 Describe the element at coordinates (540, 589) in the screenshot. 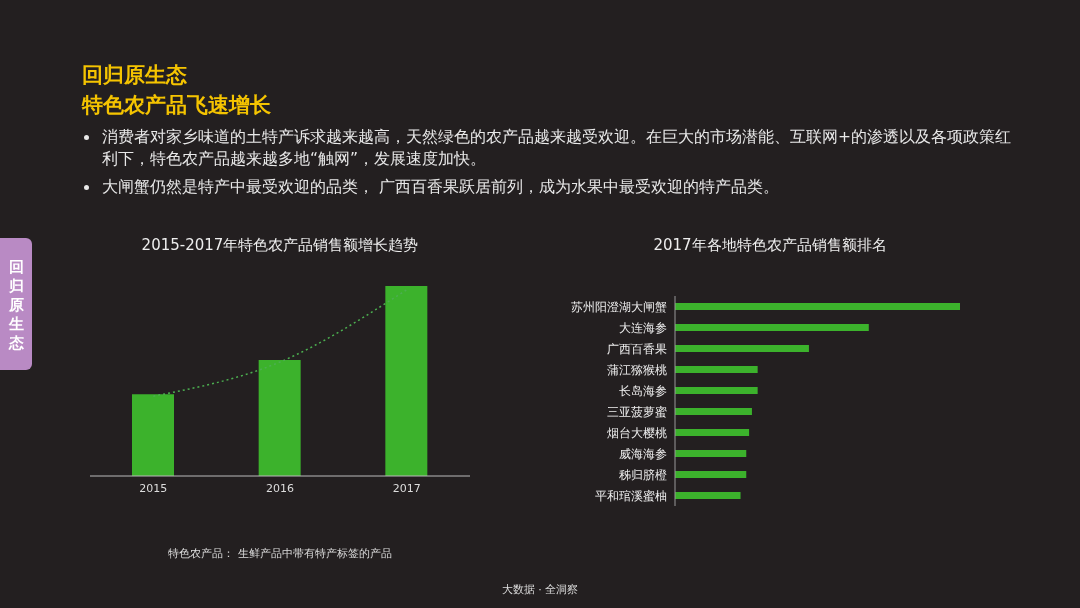

I see `text: 大数据 · 全洞察` at that location.